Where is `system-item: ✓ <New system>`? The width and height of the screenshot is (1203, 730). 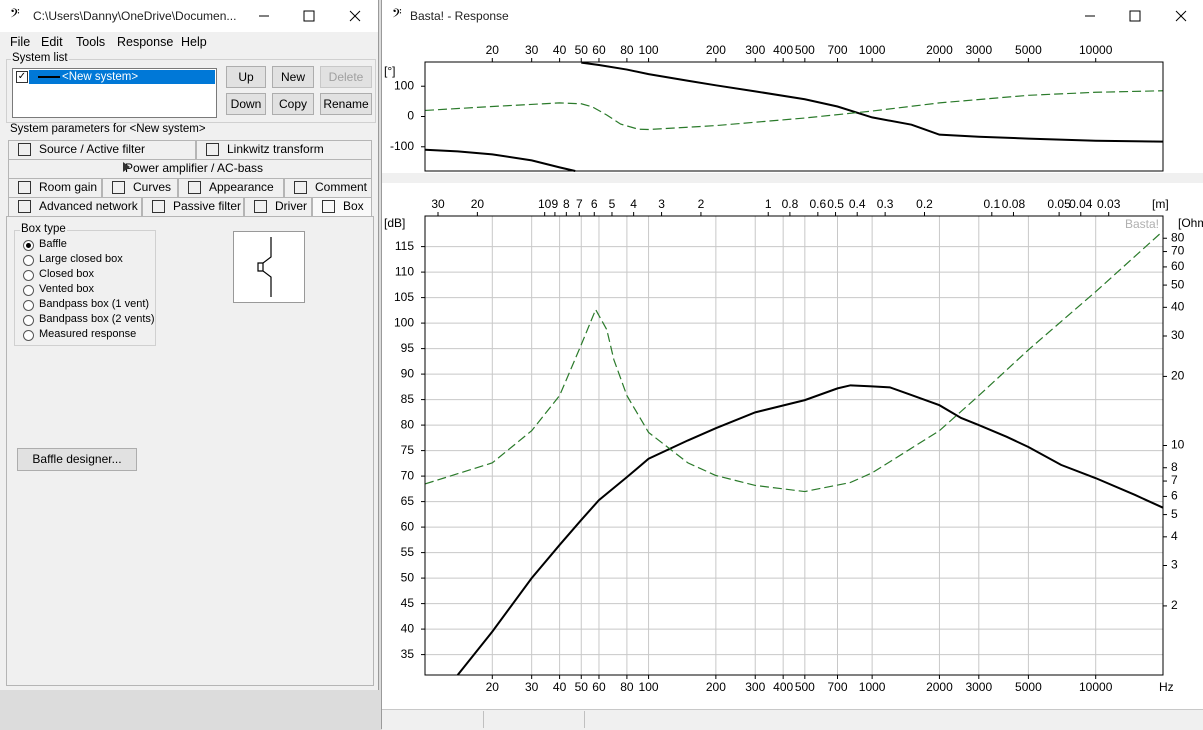 system-item: ✓ <New system> is located at coordinates (114, 77).